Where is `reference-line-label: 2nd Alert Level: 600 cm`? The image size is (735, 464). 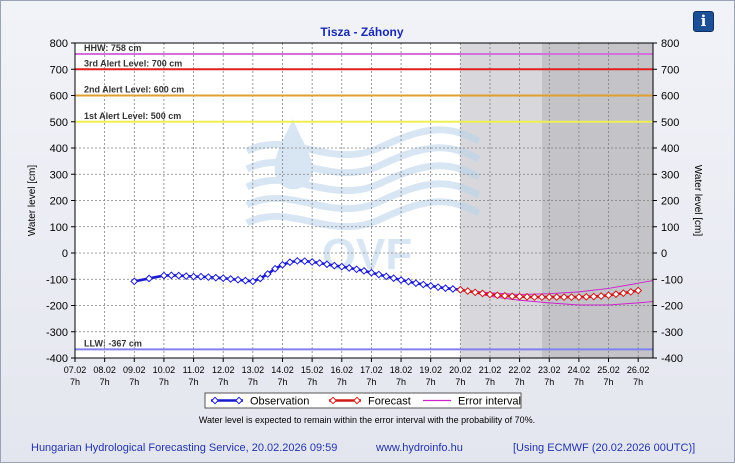
reference-line-label: 2nd Alert Level: 600 cm is located at coordinates (134, 90).